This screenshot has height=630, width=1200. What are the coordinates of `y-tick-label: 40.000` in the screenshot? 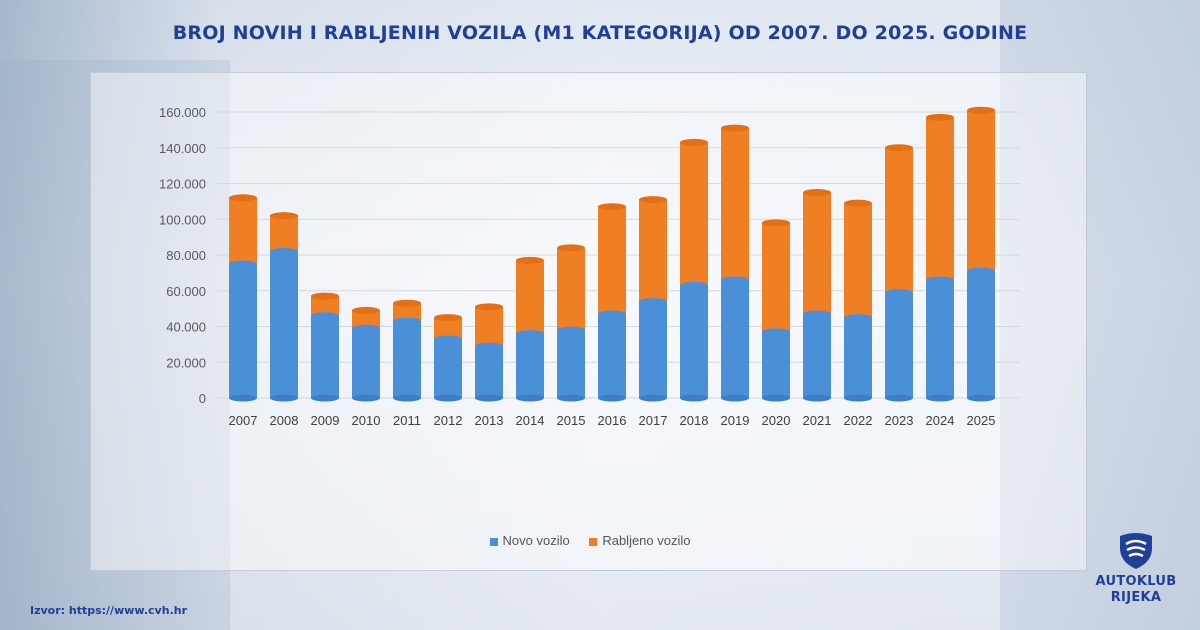 It's located at (186, 327).